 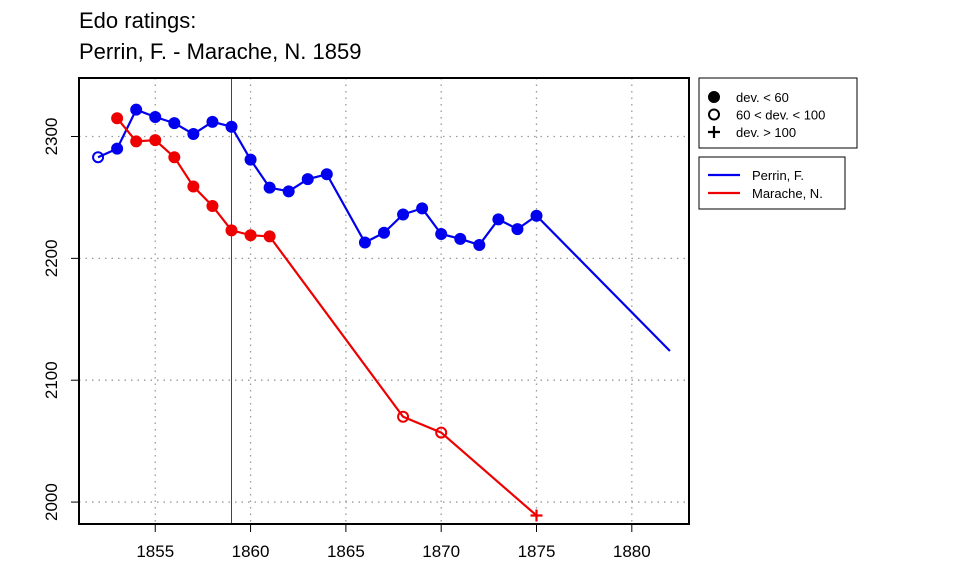 What do you see at coordinates (537, 551) in the screenshot?
I see `x-tick-label: 1875` at bounding box center [537, 551].